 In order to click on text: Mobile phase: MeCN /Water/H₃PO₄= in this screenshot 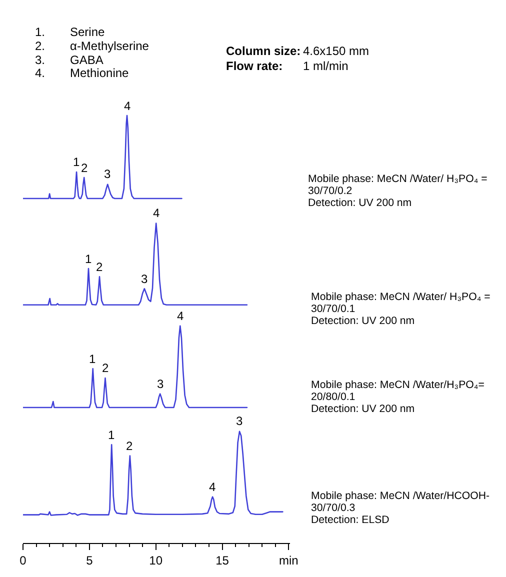, I will do `click(397, 385)`.